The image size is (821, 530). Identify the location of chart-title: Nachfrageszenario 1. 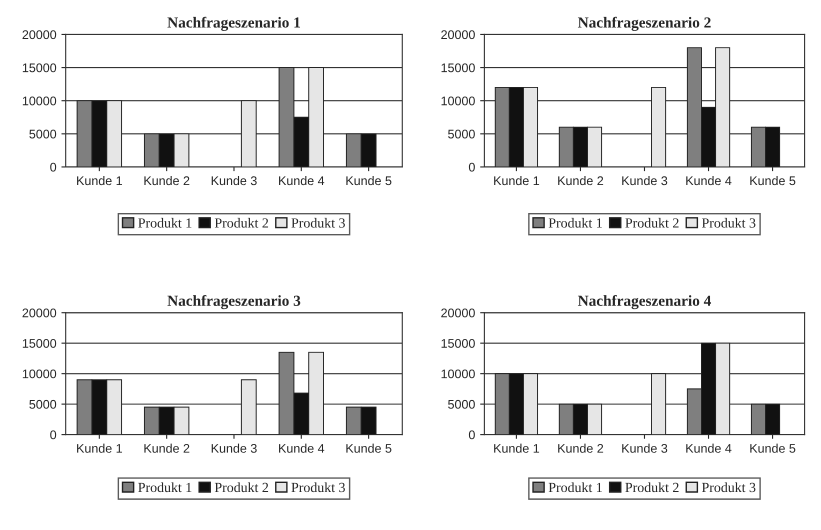
(233, 23).